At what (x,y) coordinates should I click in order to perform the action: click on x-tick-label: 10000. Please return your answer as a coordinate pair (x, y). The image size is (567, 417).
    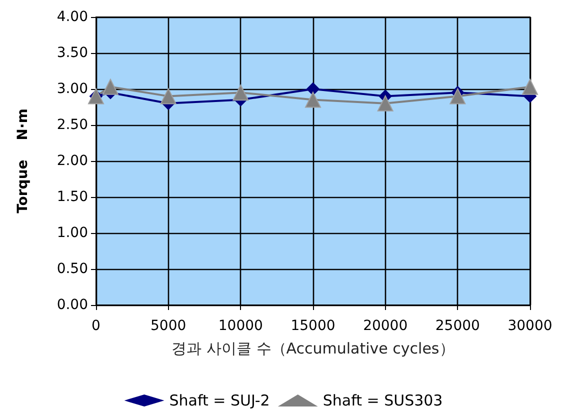
    Looking at the image, I should click on (240, 326).